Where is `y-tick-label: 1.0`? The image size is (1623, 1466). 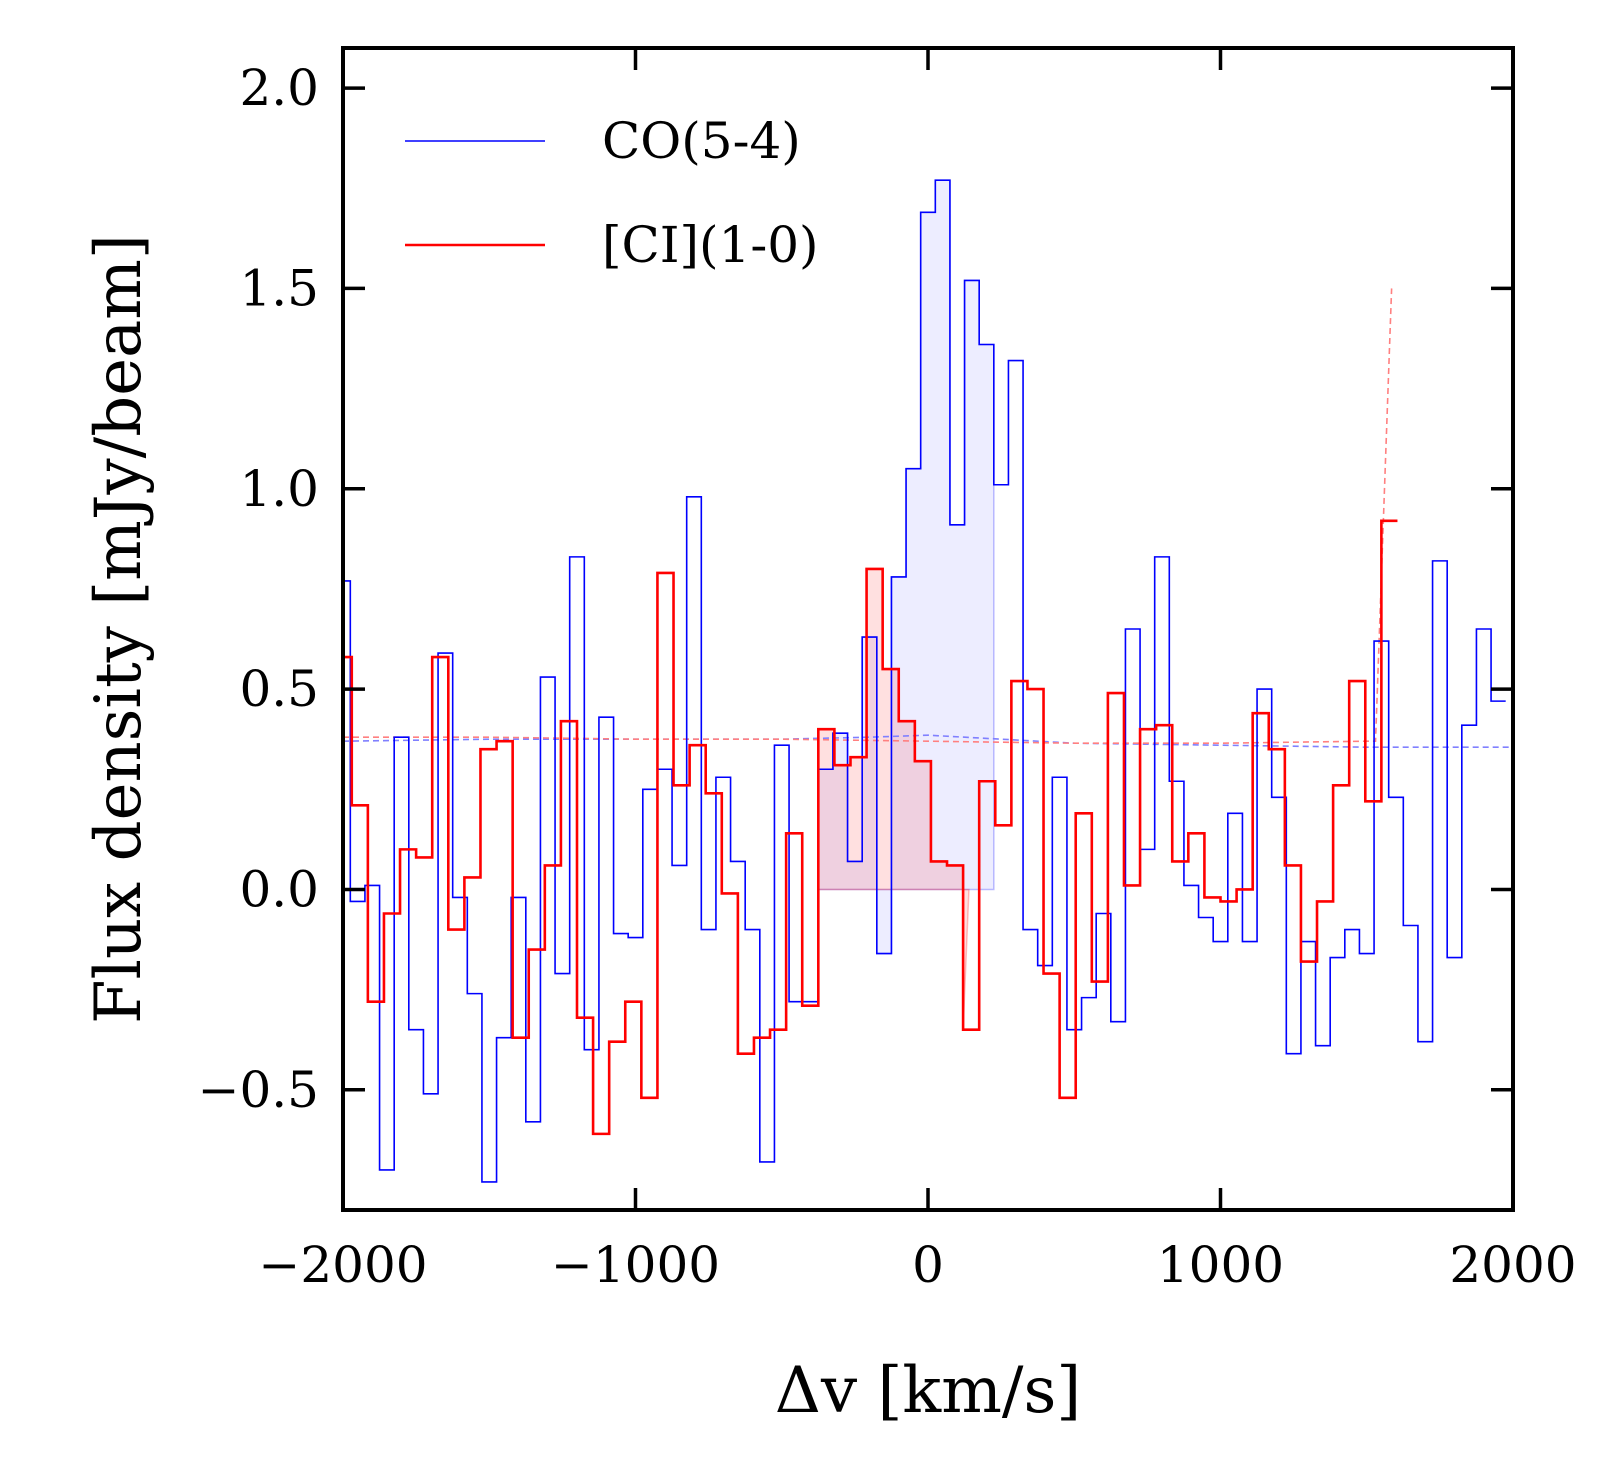 y-tick-label: 1.0 is located at coordinates (279, 489).